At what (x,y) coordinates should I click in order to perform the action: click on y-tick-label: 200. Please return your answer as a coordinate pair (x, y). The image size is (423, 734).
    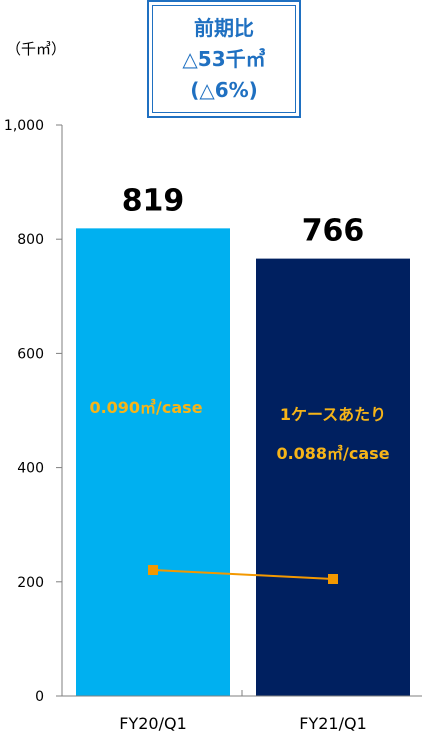
    Looking at the image, I should click on (30, 583).